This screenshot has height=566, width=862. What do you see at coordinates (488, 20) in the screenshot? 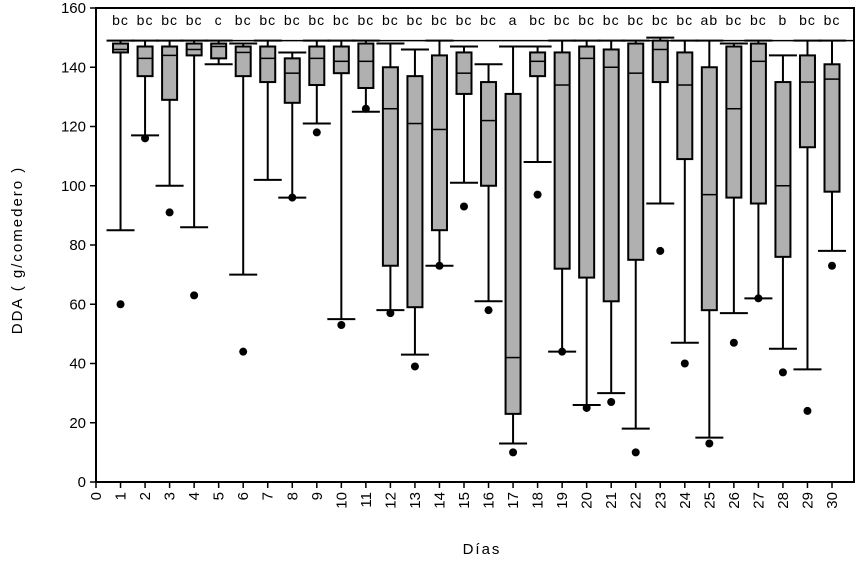
I see `sig-label-day-16: bc` at bounding box center [488, 20].